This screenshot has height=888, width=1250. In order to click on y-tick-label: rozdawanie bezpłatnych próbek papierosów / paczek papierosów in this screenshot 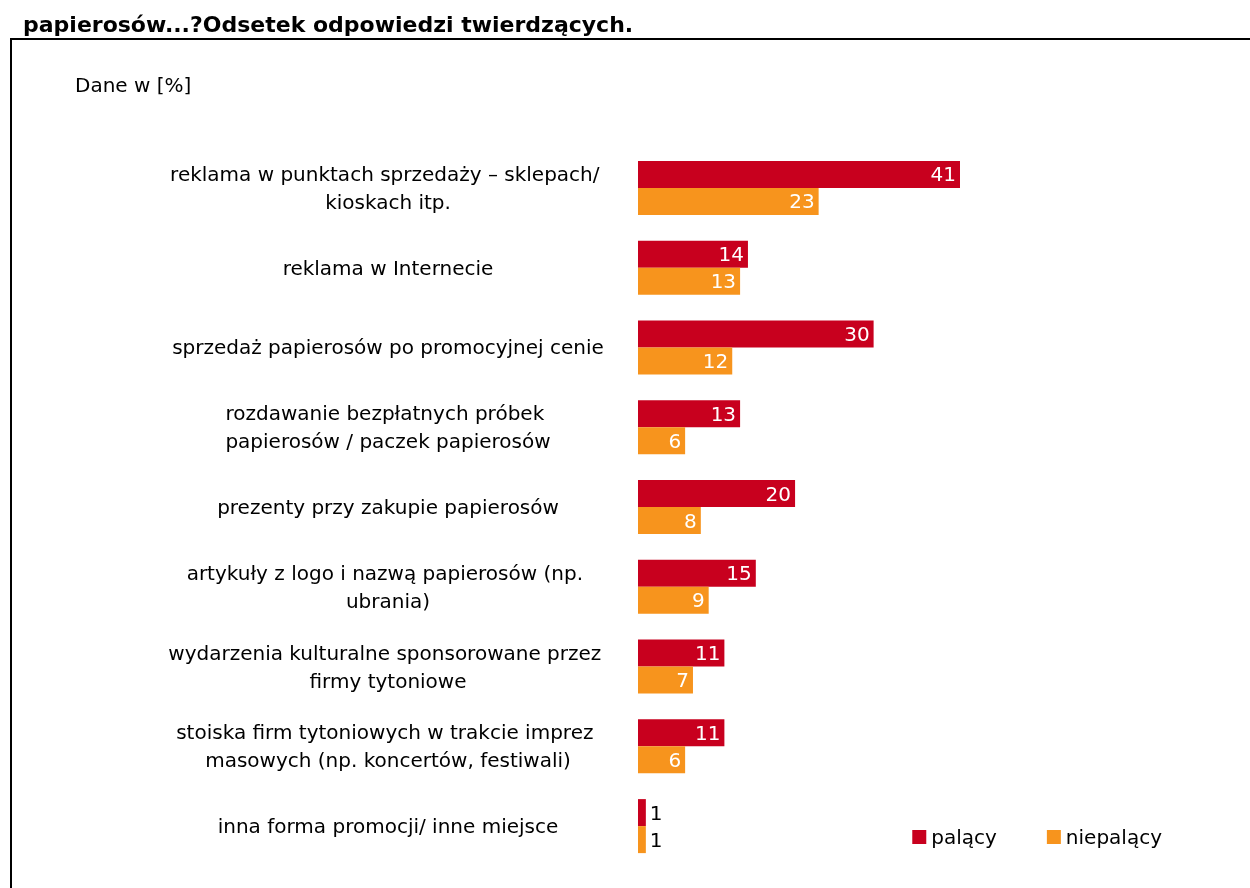, I will do `click(388, 427)`.